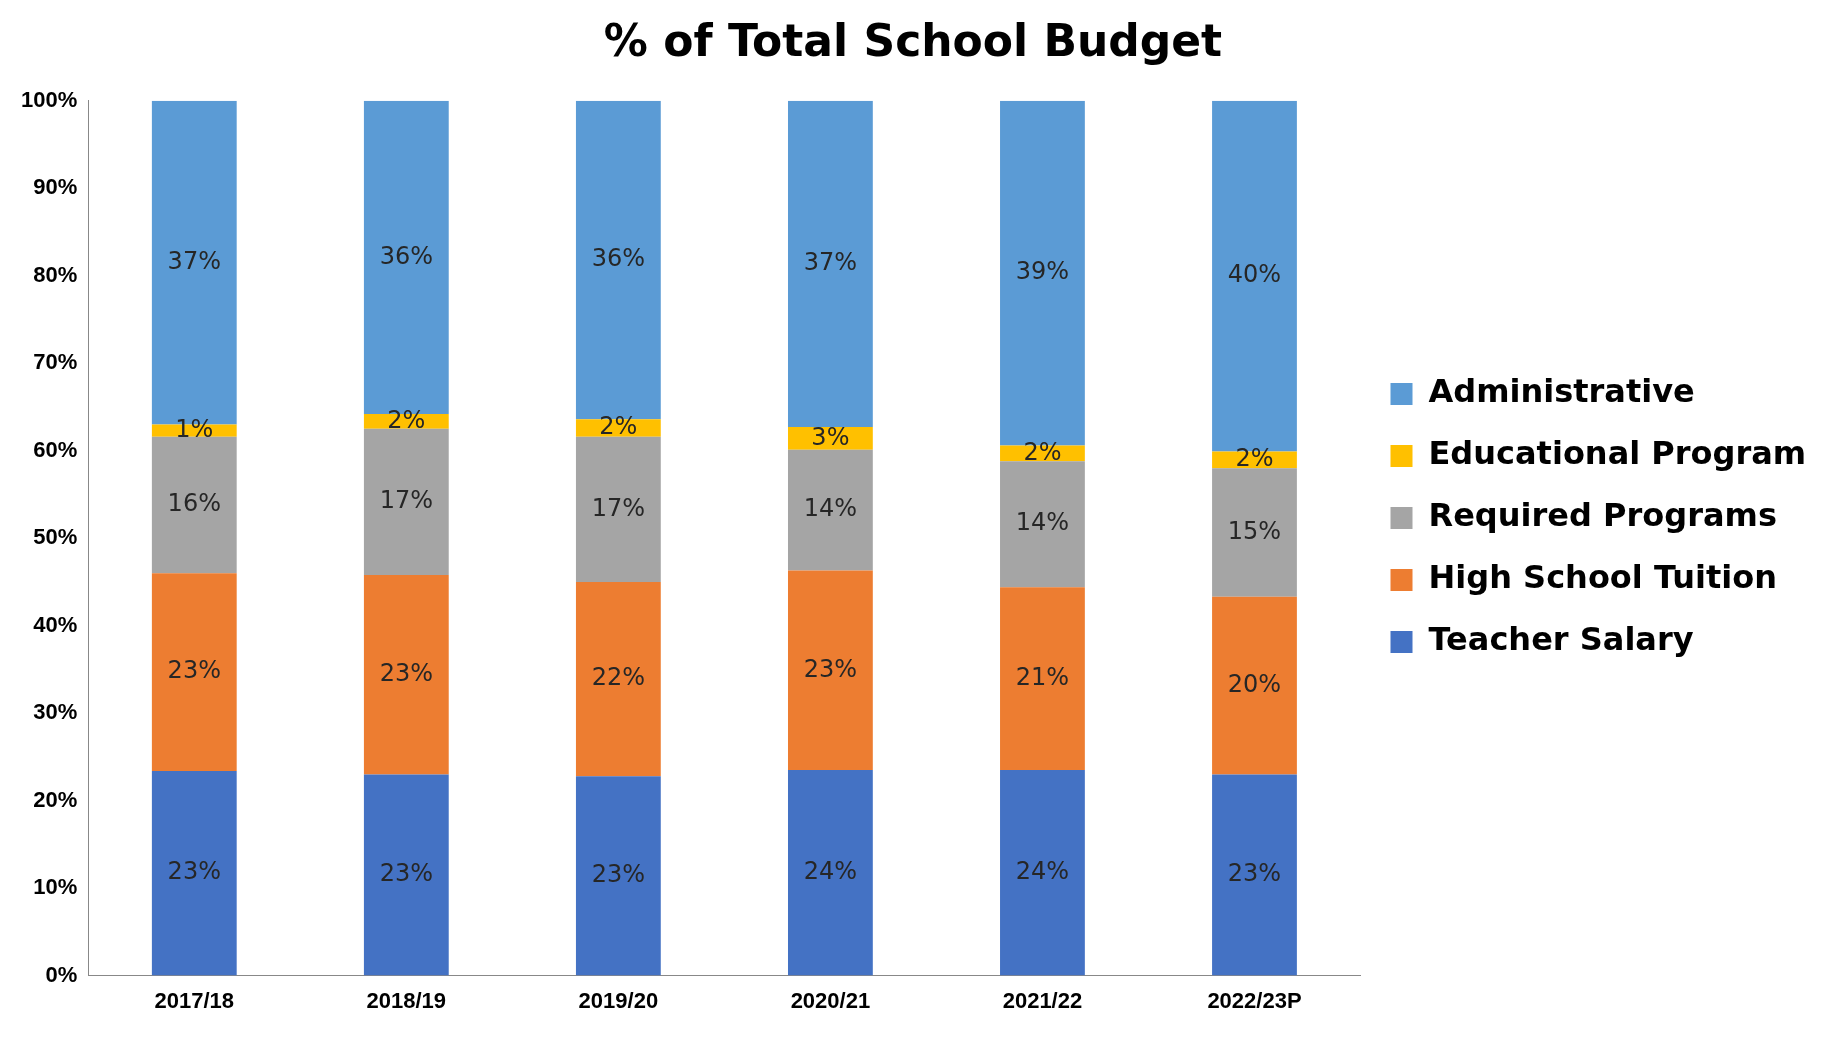 Image resolution: width=1847 pixels, height=1044 pixels. What do you see at coordinates (55, 624) in the screenshot?
I see `y-tick-label: 40%` at bounding box center [55, 624].